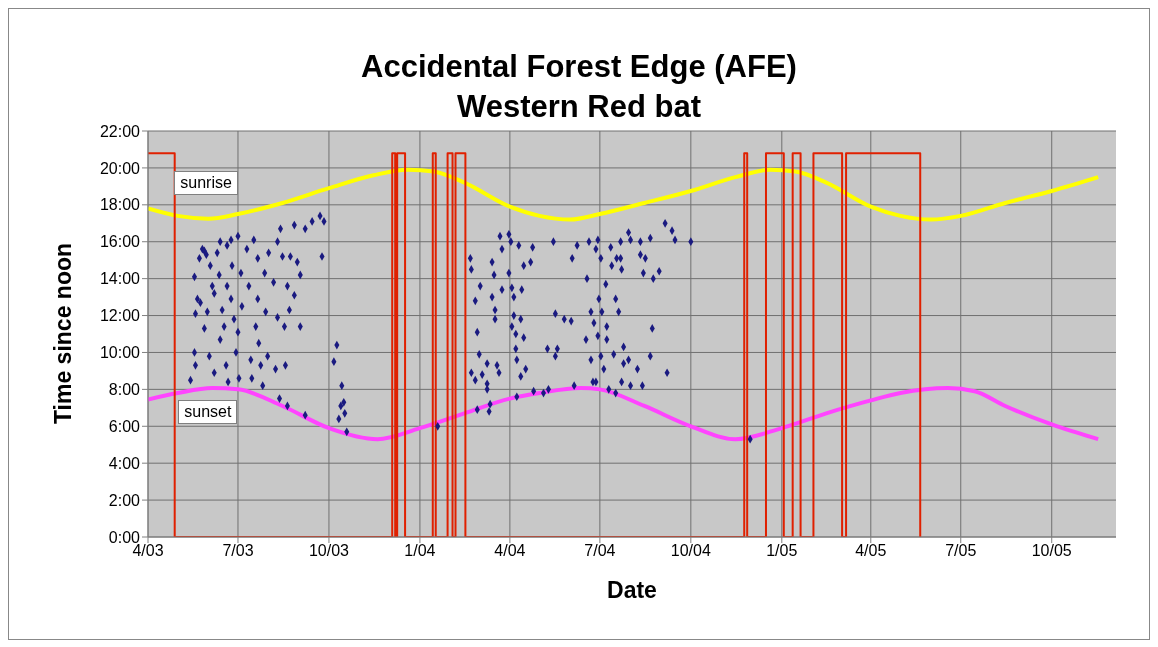 The image size is (1158, 647). I want to click on series-label: sunset, so click(208, 412).